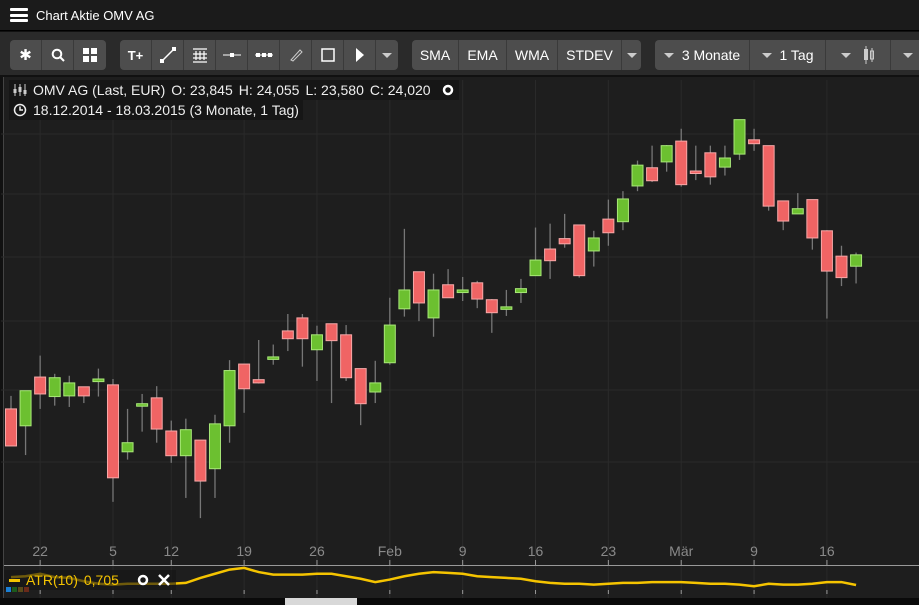 This screenshot has width=919, height=605. I want to click on swatch-green, so click(14, 589).